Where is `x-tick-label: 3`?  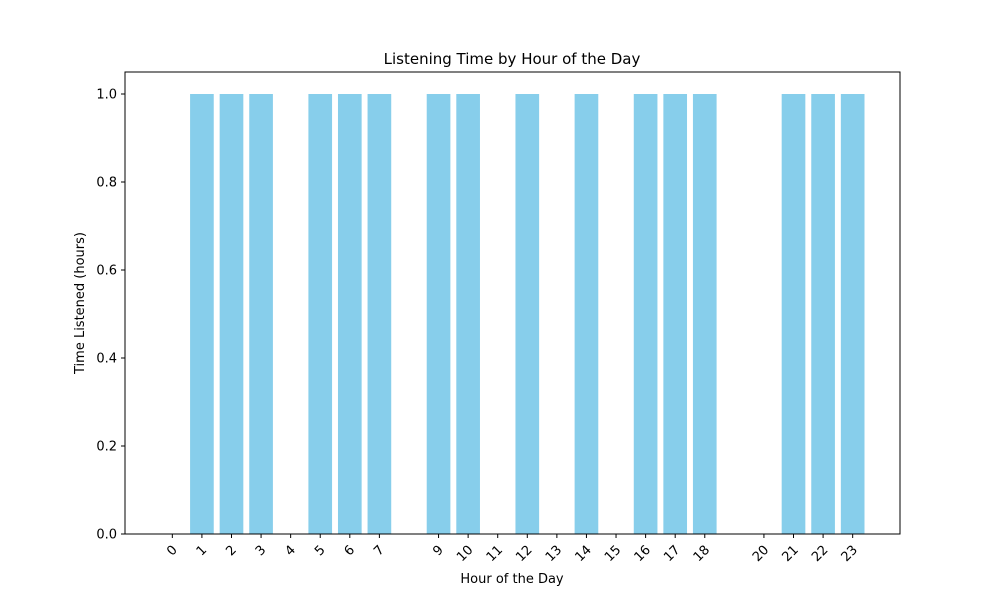 x-tick-label: 3 is located at coordinates (261, 551).